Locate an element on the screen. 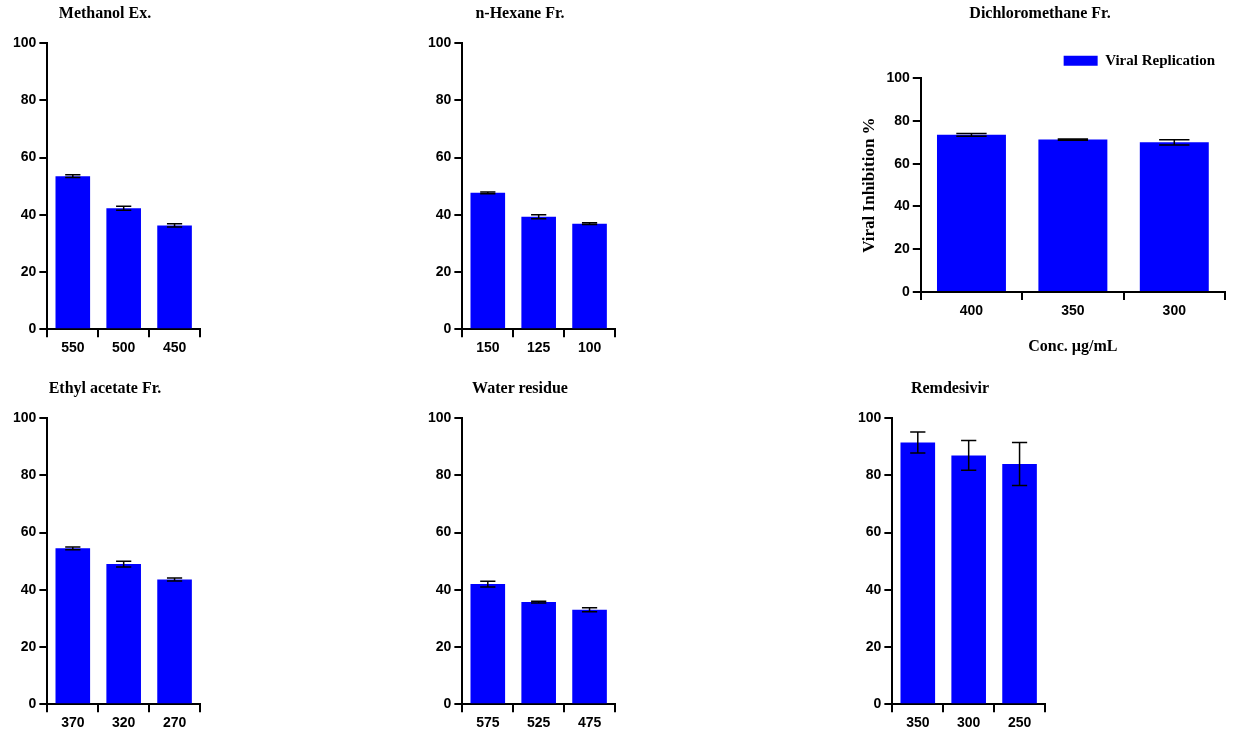  x-axis-title: Conc. µg/mL is located at coordinates (1073, 345).